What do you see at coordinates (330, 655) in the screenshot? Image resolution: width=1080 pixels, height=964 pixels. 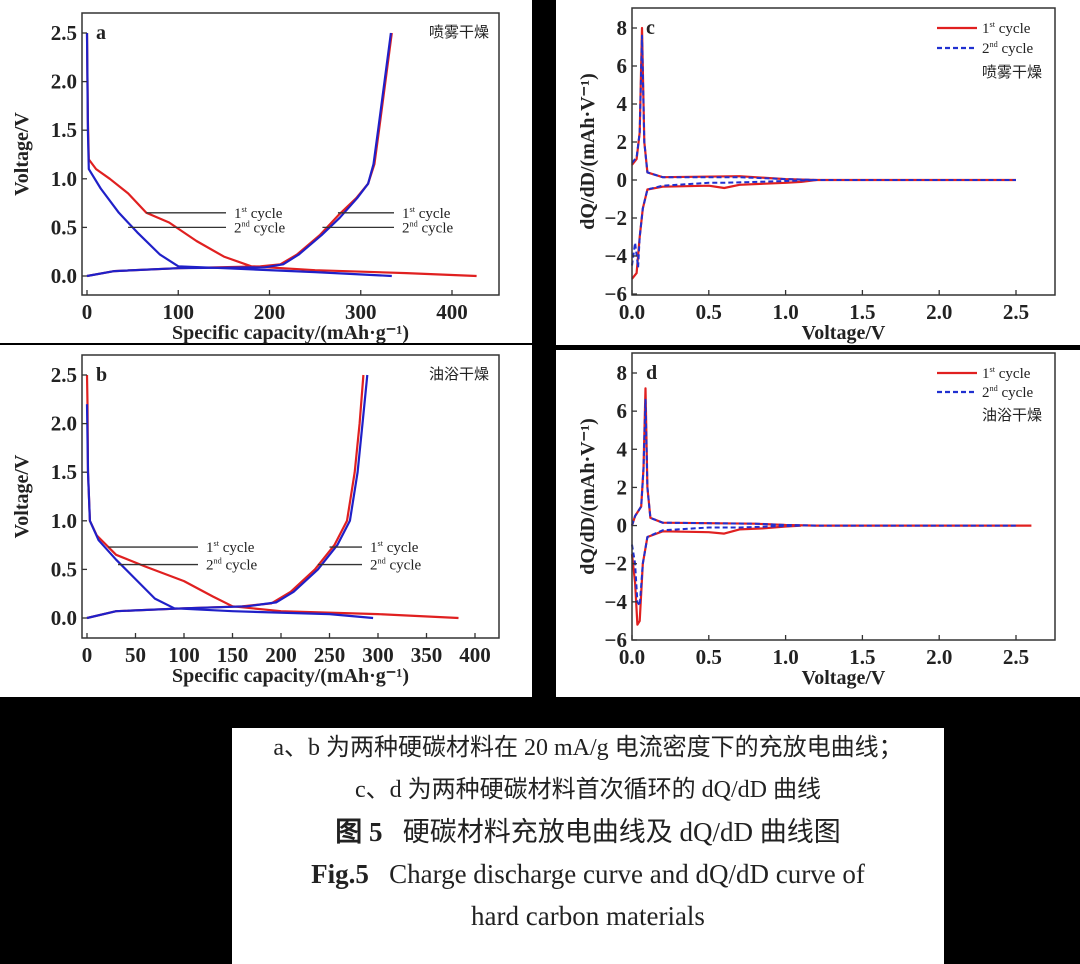 I see `x-tick-label: 250` at bounding box center [330, 655].